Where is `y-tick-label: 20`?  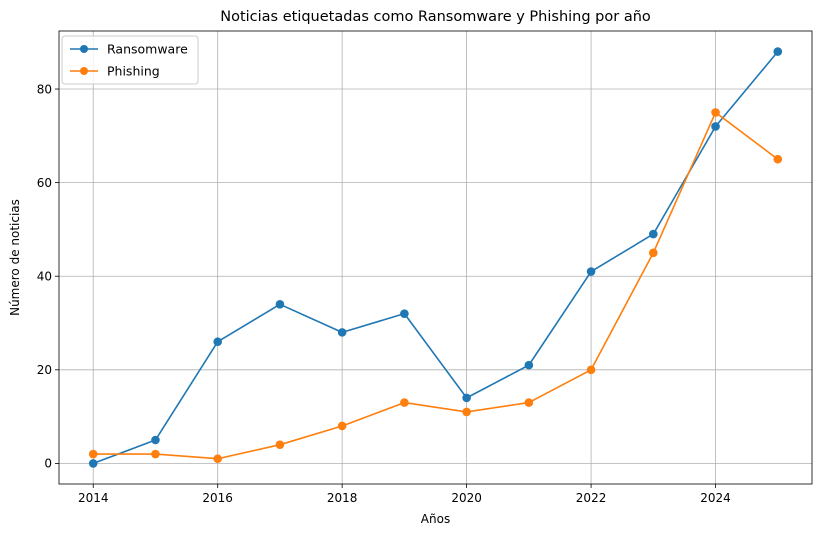
y-tick-label: 20 is located at coordinates (44, 370).